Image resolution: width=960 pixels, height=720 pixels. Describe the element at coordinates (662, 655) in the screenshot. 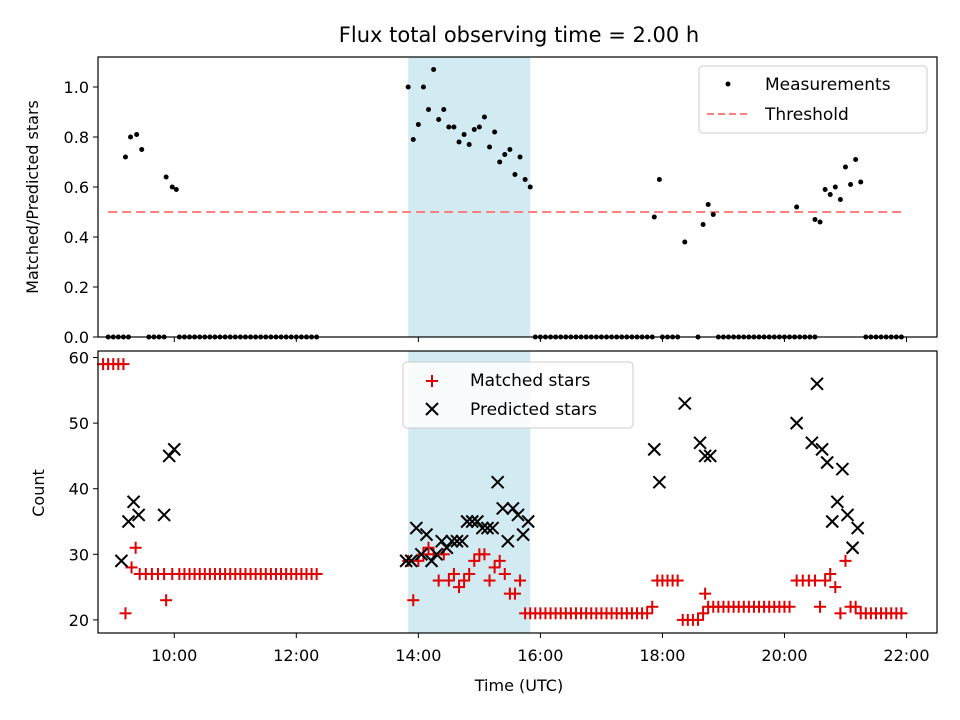

I see `count-xtick-label: 18:00` at that location.